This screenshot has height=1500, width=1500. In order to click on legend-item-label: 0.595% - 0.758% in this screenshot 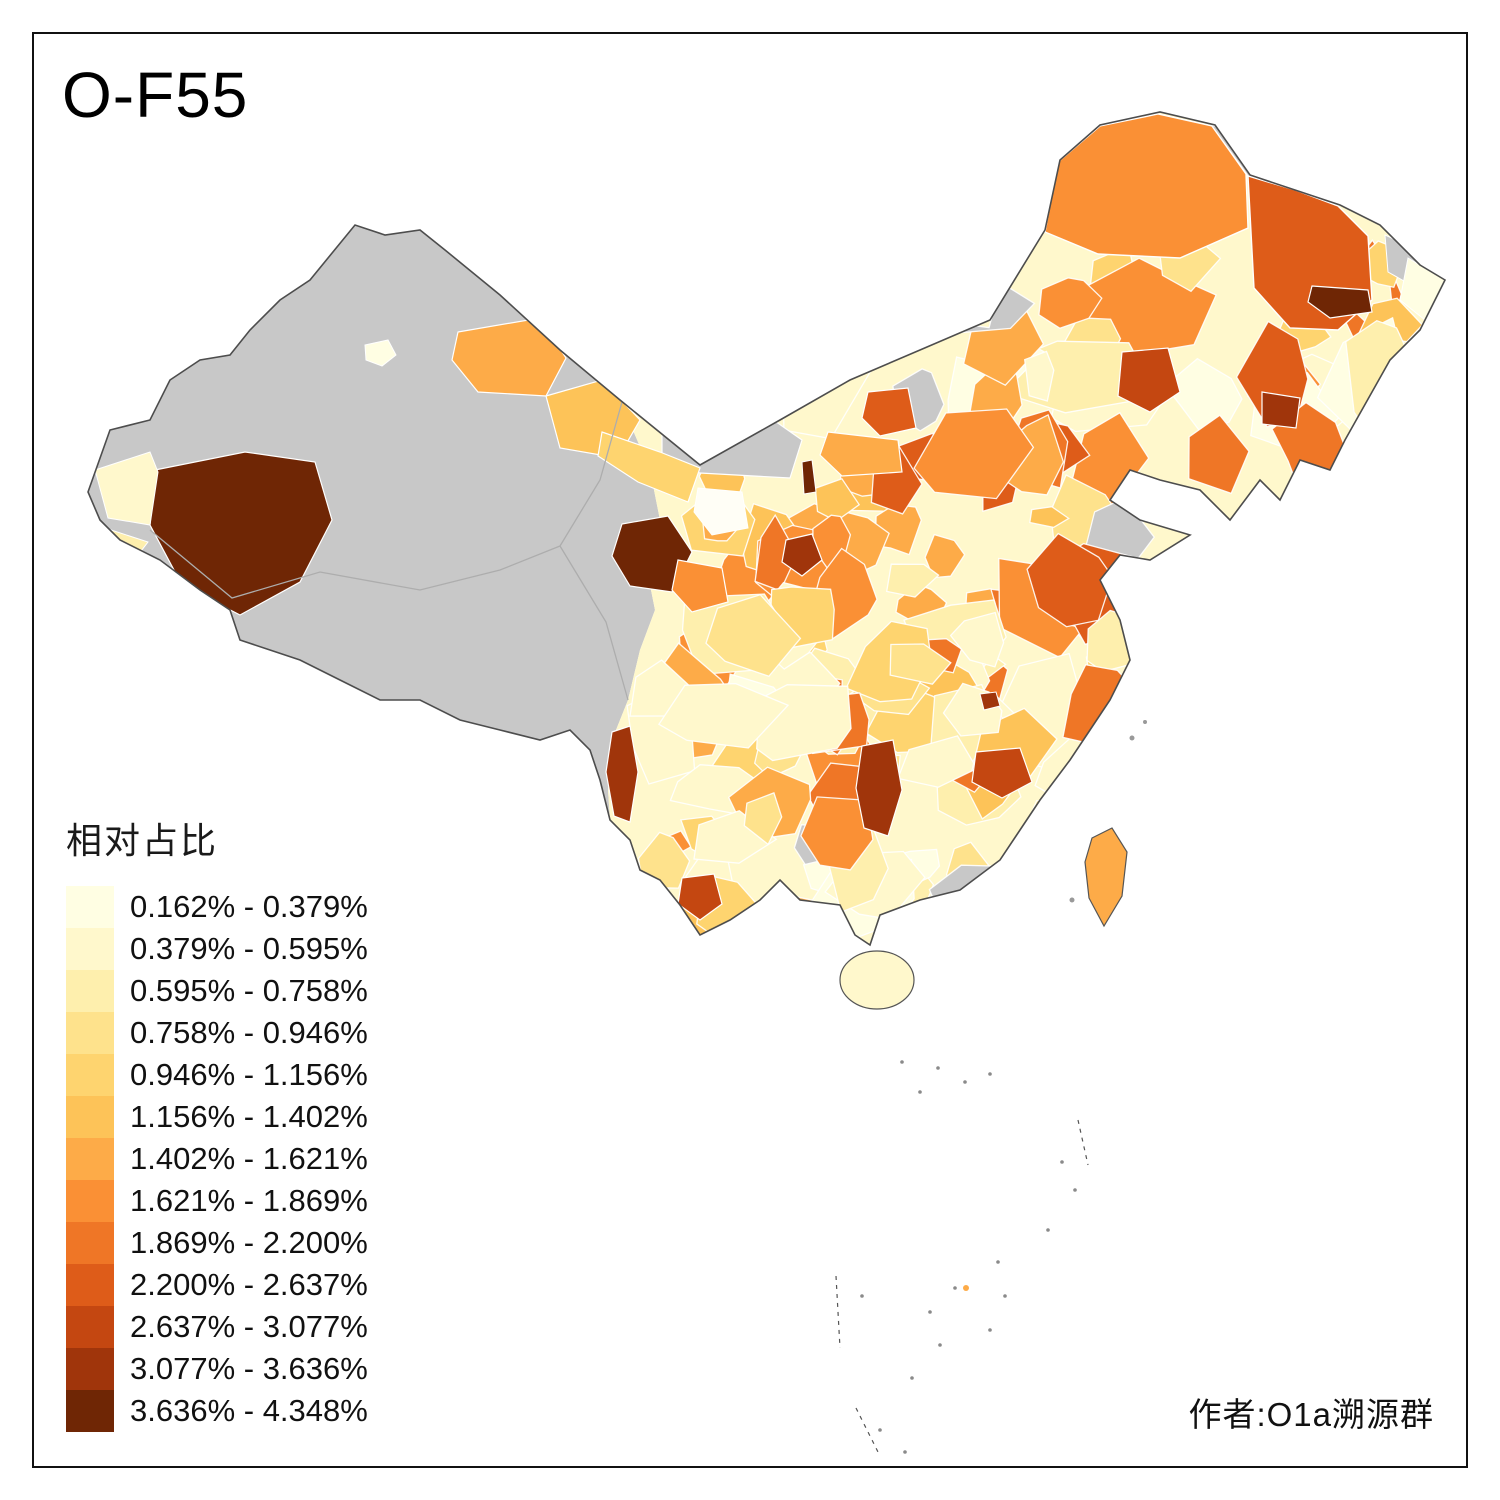, I will do `click(249, 990)`.